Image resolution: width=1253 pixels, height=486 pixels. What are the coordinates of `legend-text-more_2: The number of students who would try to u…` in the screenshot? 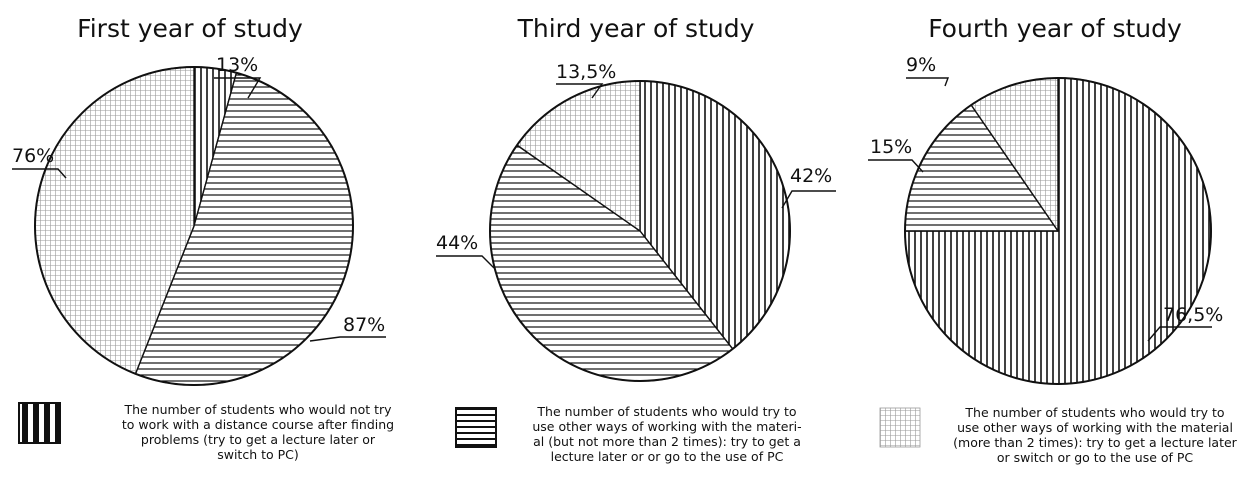 It's located at (1094, 435).